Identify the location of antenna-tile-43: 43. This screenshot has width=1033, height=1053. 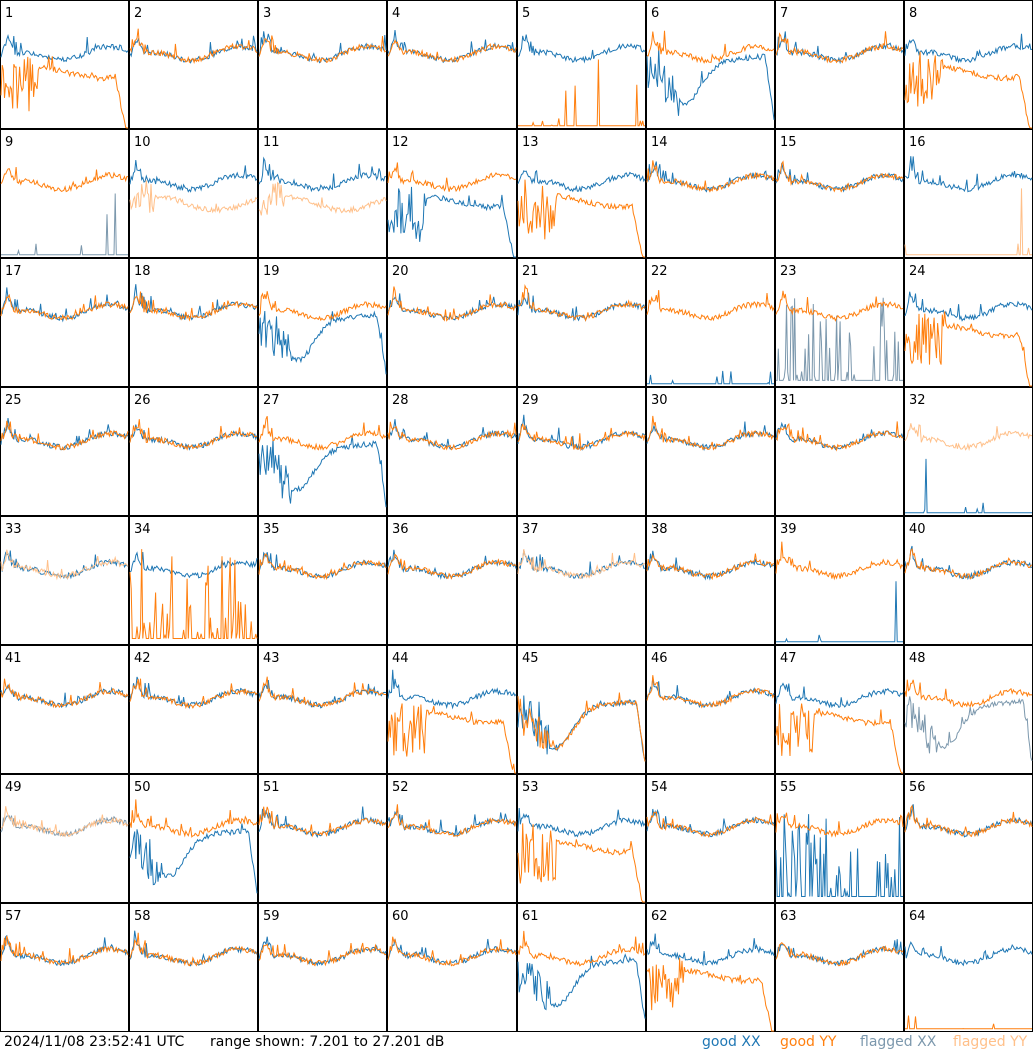
(322, 709).